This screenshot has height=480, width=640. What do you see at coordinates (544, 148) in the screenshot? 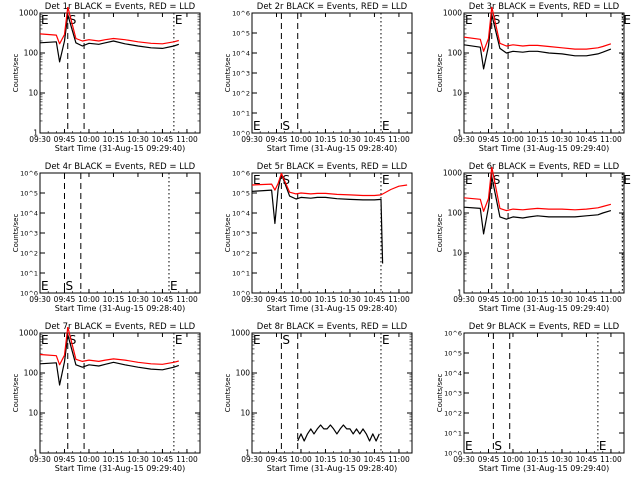
I see `x-axis-label: Start Time (31-Aug-15 09:29:40)` at bounding box center [544, 148].